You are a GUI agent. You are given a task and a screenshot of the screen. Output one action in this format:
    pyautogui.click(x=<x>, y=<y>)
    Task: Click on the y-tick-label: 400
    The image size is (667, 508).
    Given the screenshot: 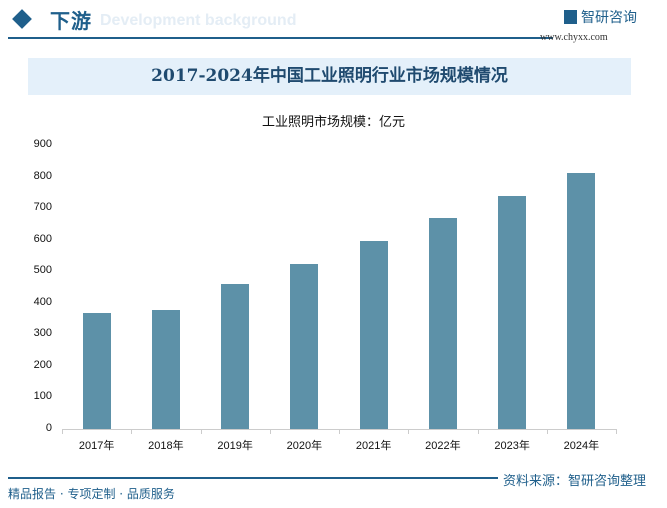 What is the action you would take?
    pyautogui.click(x=42, y=301)
    